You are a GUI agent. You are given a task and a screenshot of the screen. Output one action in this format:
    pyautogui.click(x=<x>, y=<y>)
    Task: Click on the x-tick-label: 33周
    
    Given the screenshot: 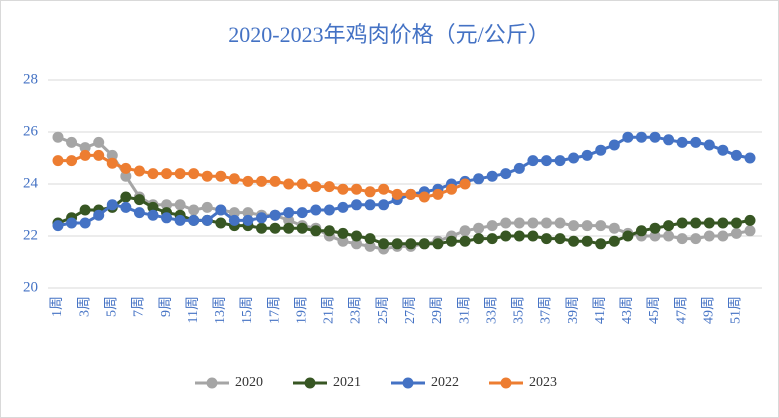 What is the action you would take?
    pyautogui.click(x=491, y=310)
    